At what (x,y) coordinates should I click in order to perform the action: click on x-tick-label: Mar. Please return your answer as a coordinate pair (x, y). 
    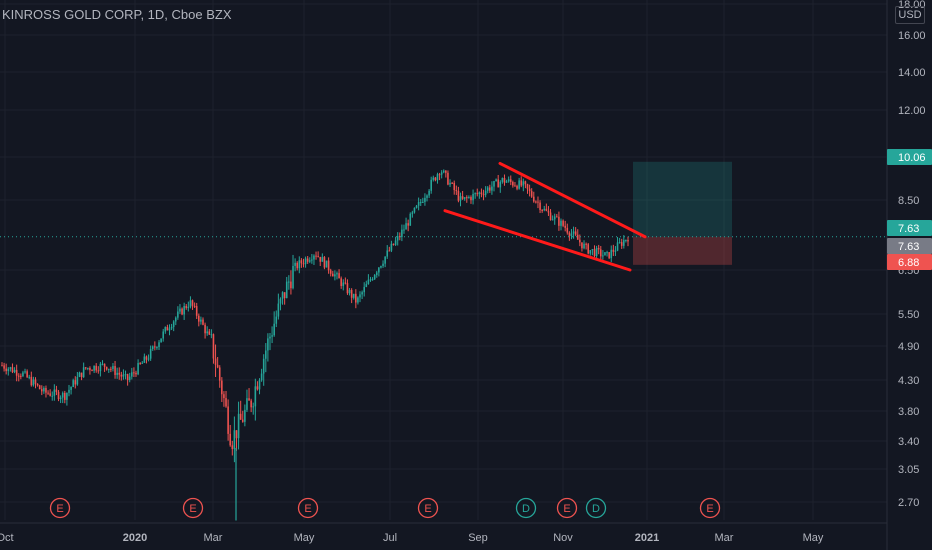
    Looking at the image, I should click on (213, 538).